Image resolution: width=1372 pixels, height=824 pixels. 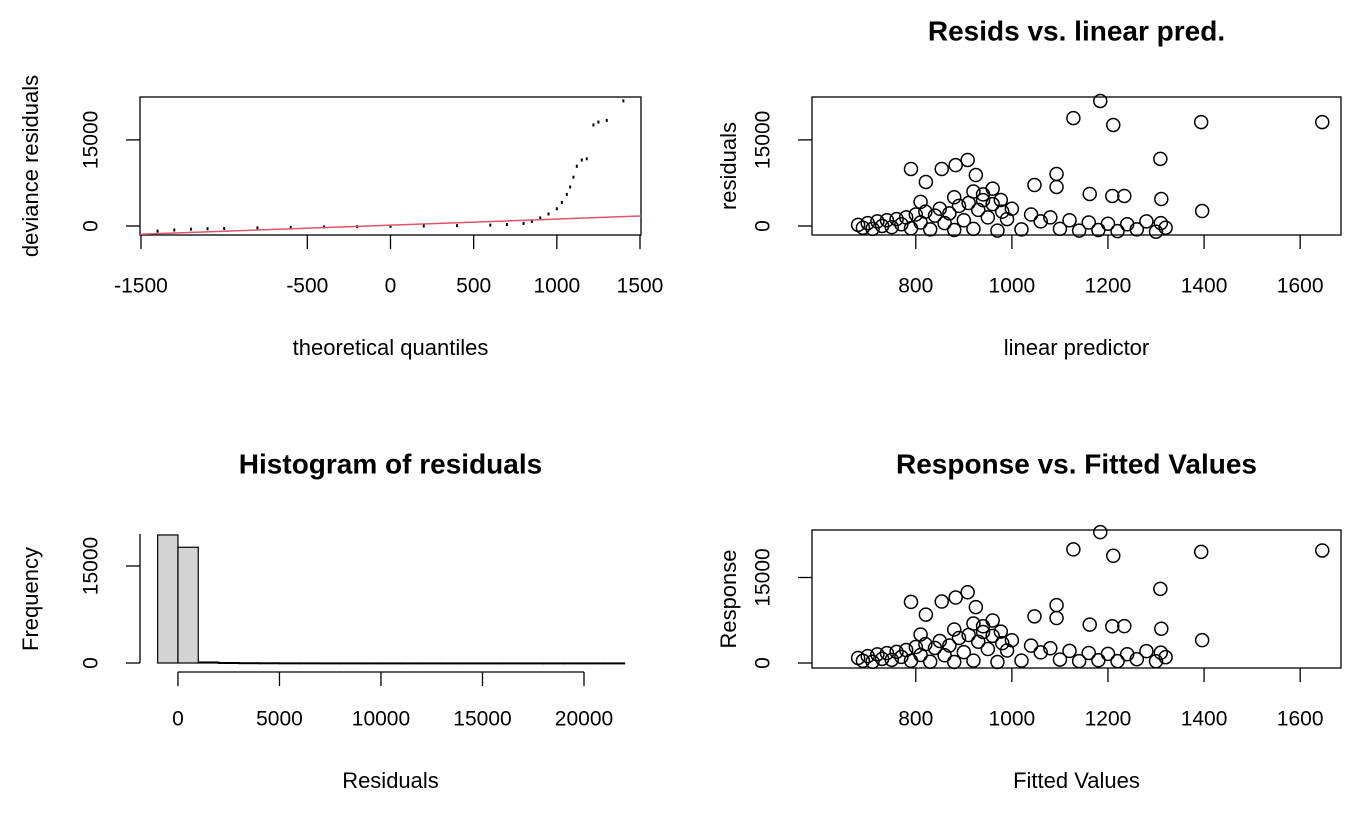 What do you see at coordinates (30, 166) in the screenshot?
I see `y-axis-label: deviance residuals` at bounding box center [30, 166].